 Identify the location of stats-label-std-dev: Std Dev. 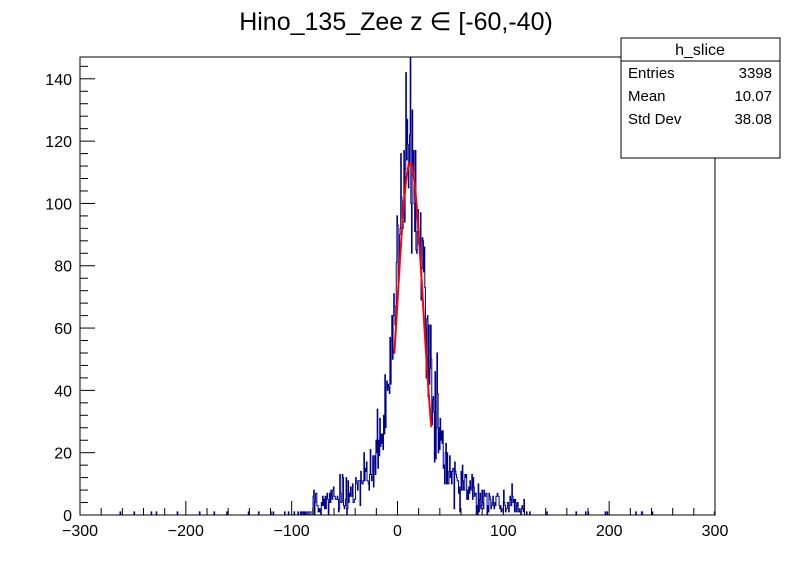
(655, 119).